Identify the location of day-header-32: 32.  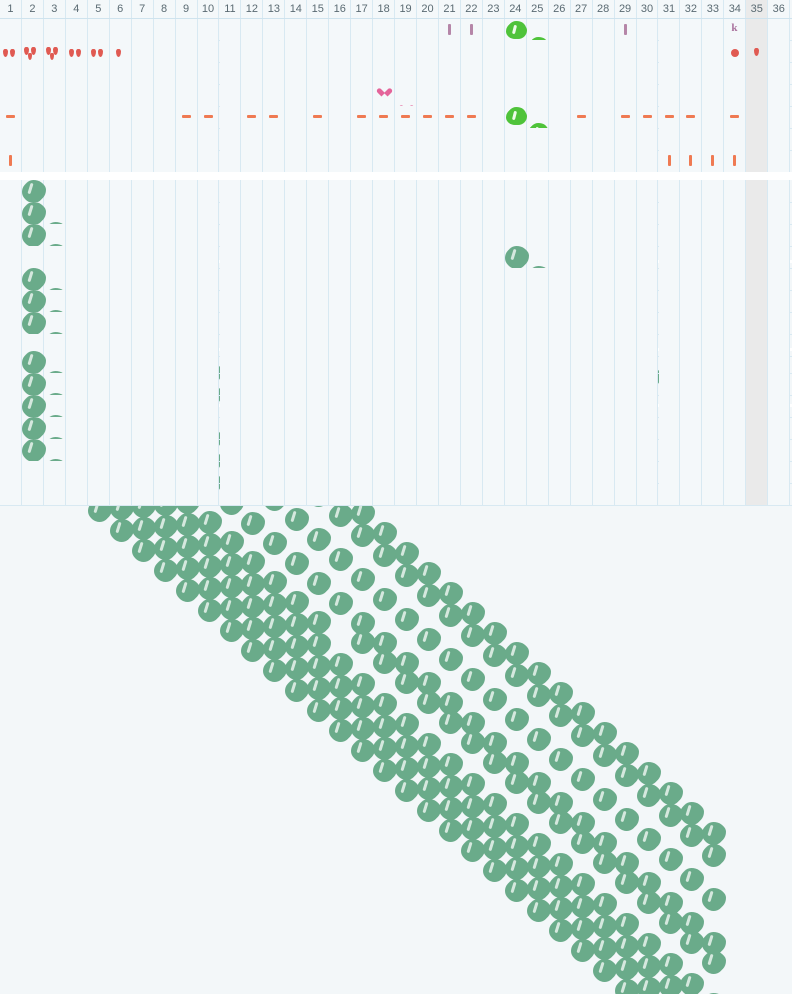
(691, 9).